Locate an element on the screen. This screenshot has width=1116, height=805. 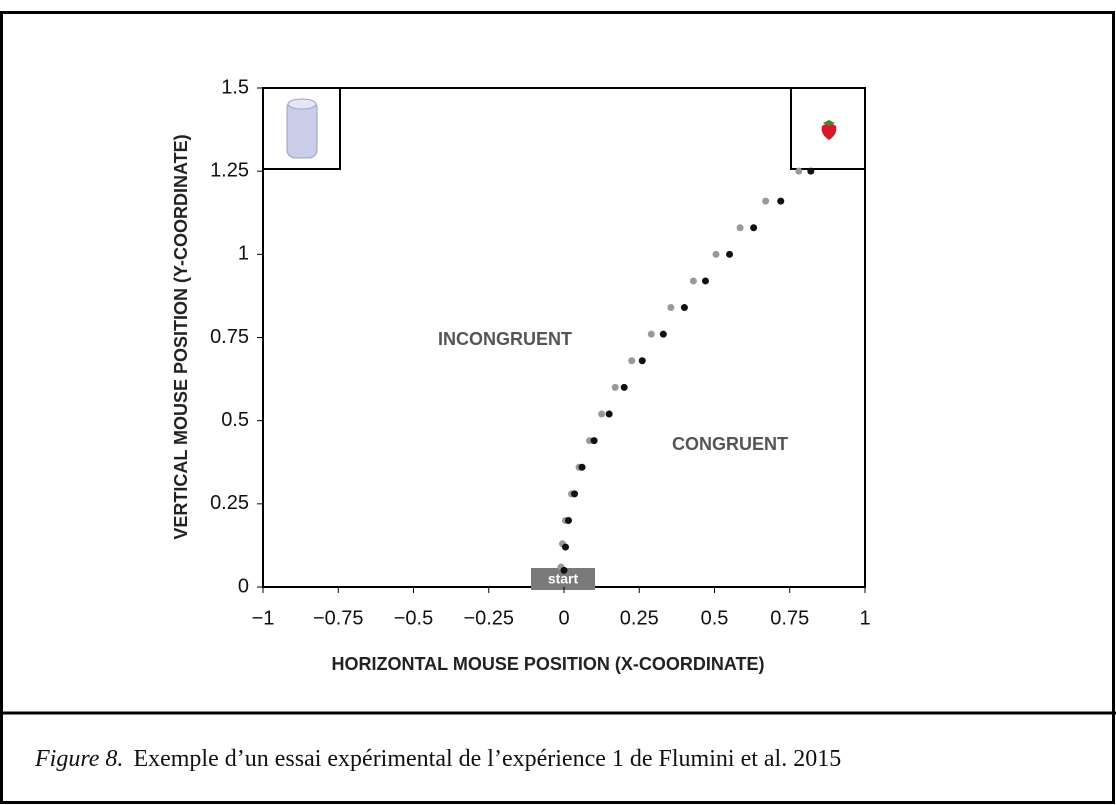
series-label: INCONGRUENT is located at coordinates (505, 339).